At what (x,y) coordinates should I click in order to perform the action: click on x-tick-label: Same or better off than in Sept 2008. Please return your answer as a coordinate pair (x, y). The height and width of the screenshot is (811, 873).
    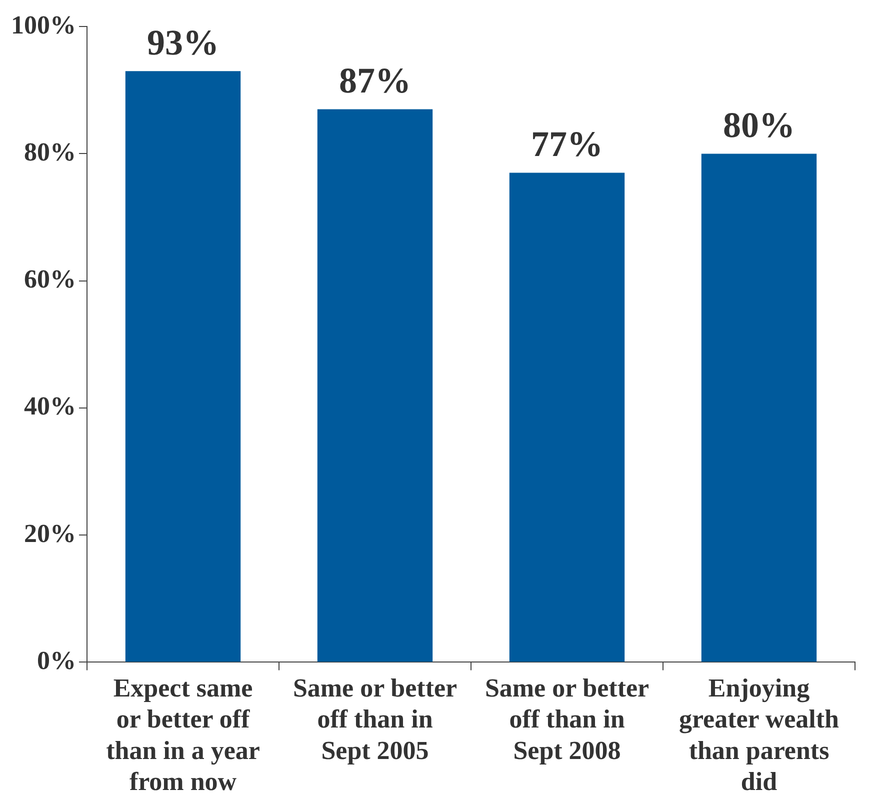
    Looking at the image, I should click on (567, 719).